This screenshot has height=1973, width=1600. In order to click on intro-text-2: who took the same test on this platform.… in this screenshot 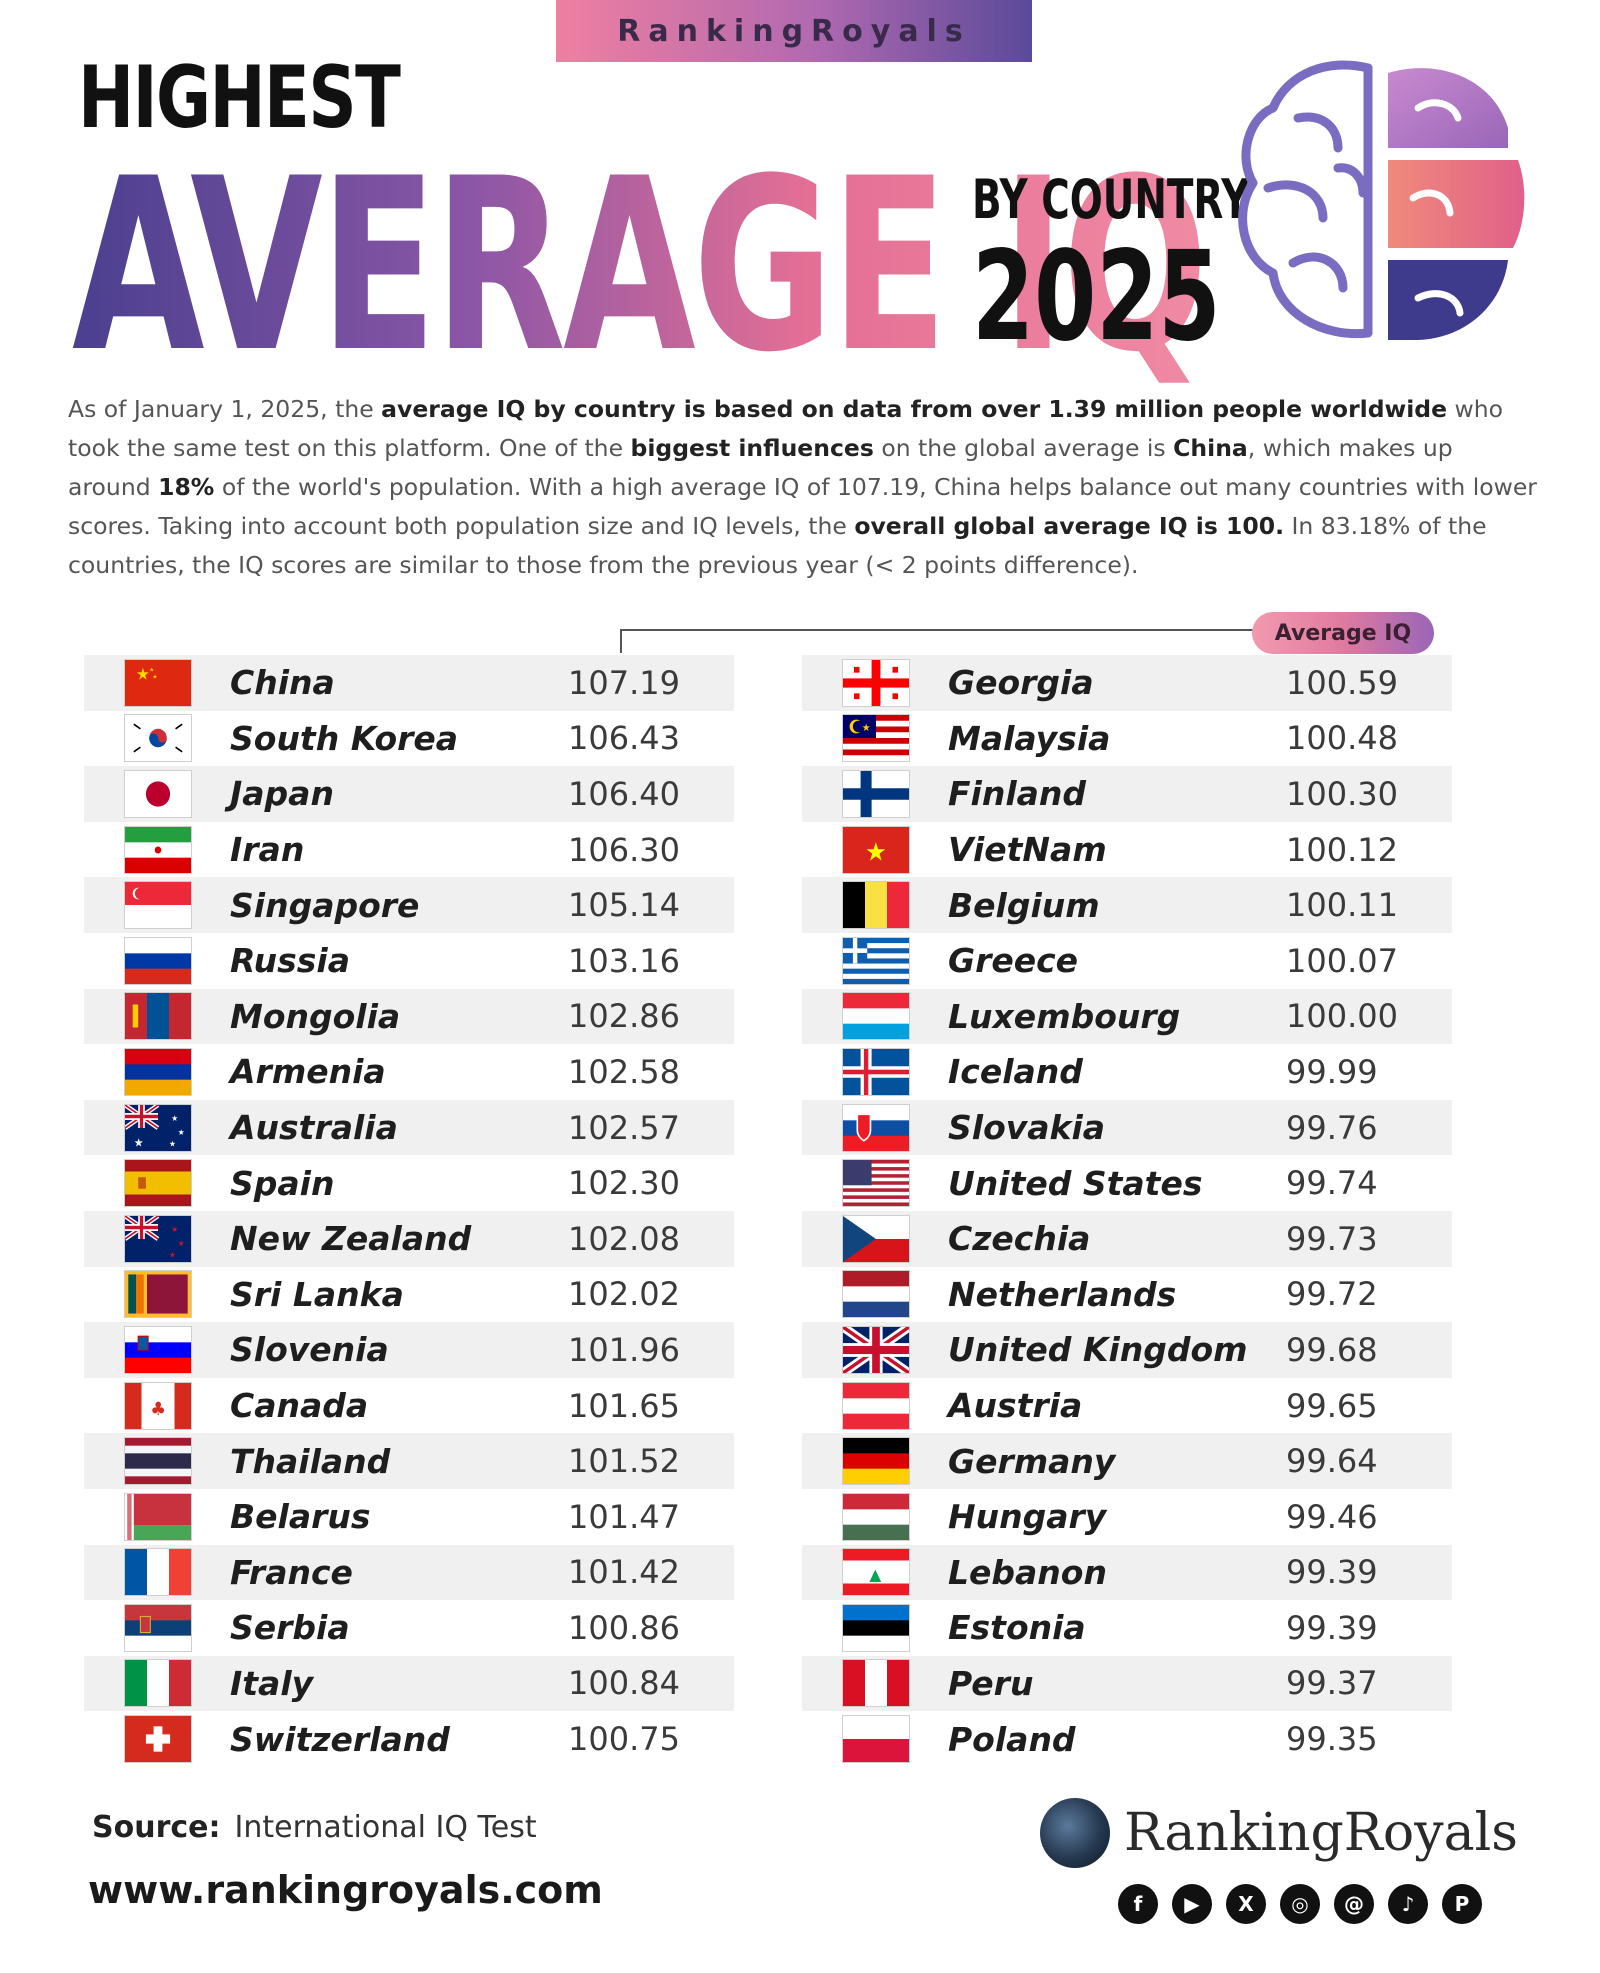, I will do `click(786, 428)`.